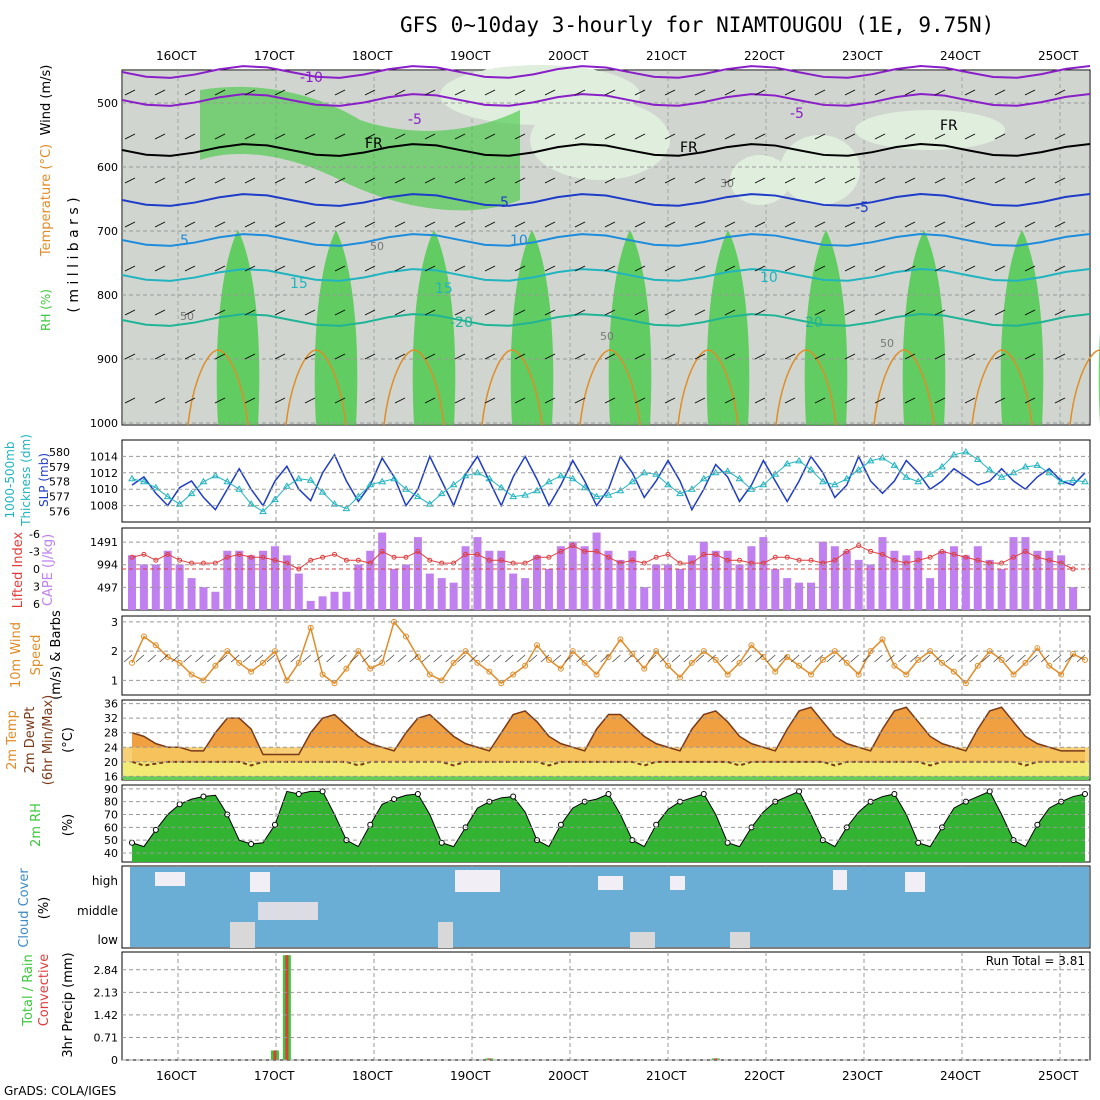 The image size is (1100, 1100). What do you see at coordinates (68, 825) in the screenshot?
I see `rh2m-unit-label: (%)` at bounding box center [68, 825].